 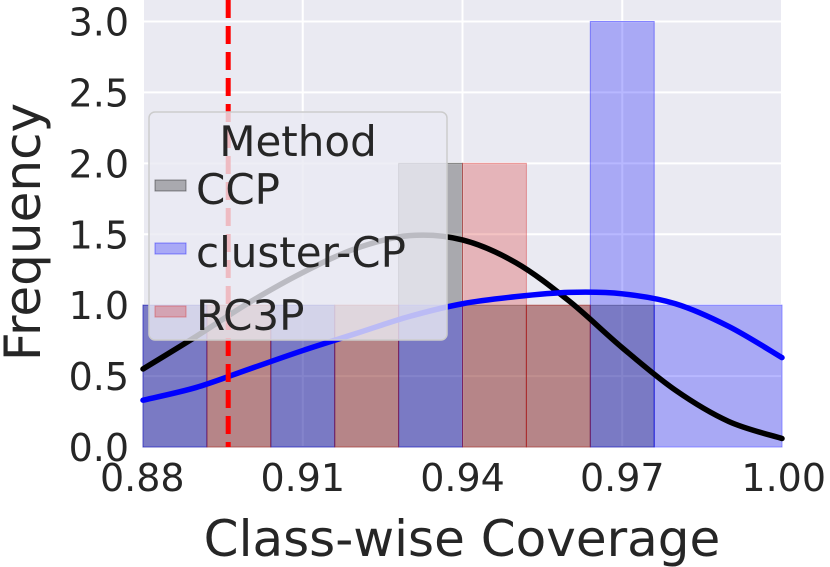 I want to click on y-tick-label-4: 2.0, so click(x=99, y=164).